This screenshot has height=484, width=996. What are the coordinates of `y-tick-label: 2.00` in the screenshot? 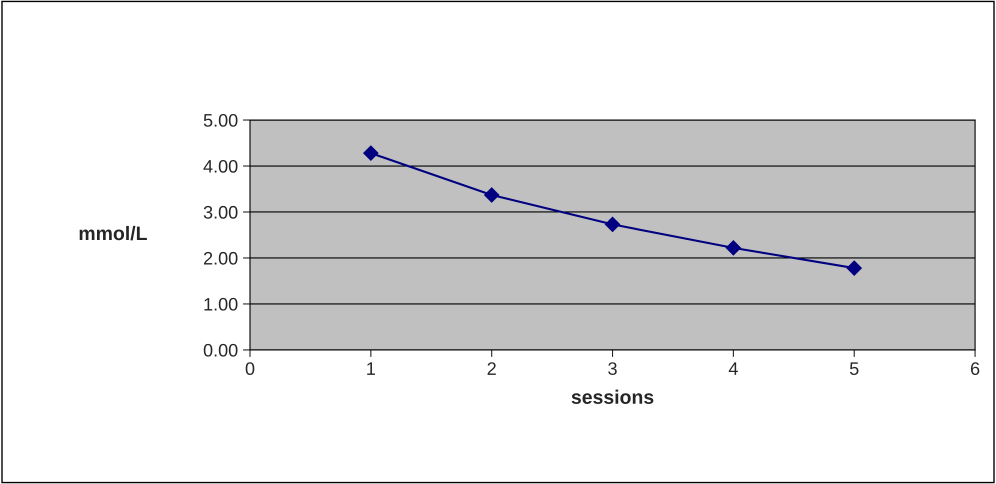 It's located at (221, 258).